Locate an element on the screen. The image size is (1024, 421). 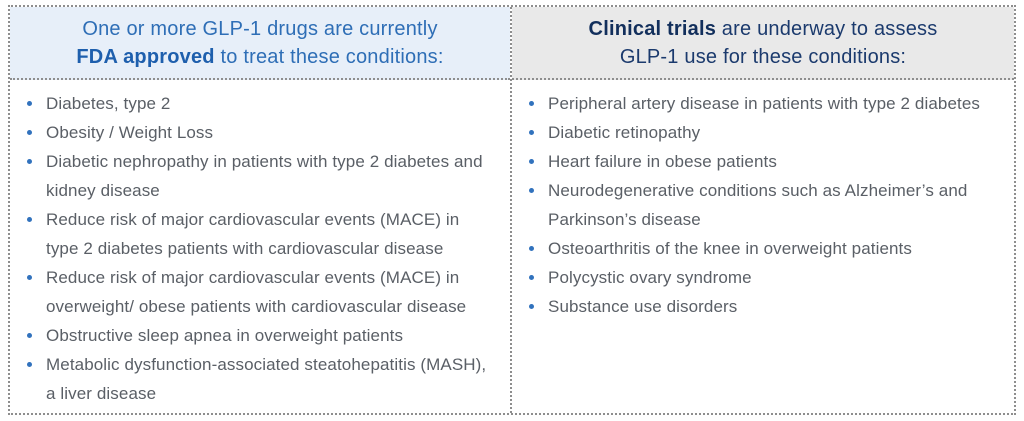
list-item: Heart failure in obese patients is located at coordinates (756, 161).